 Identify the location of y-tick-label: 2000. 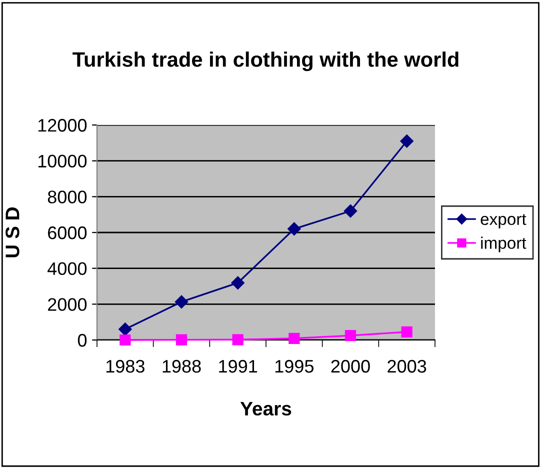
(67, 304).